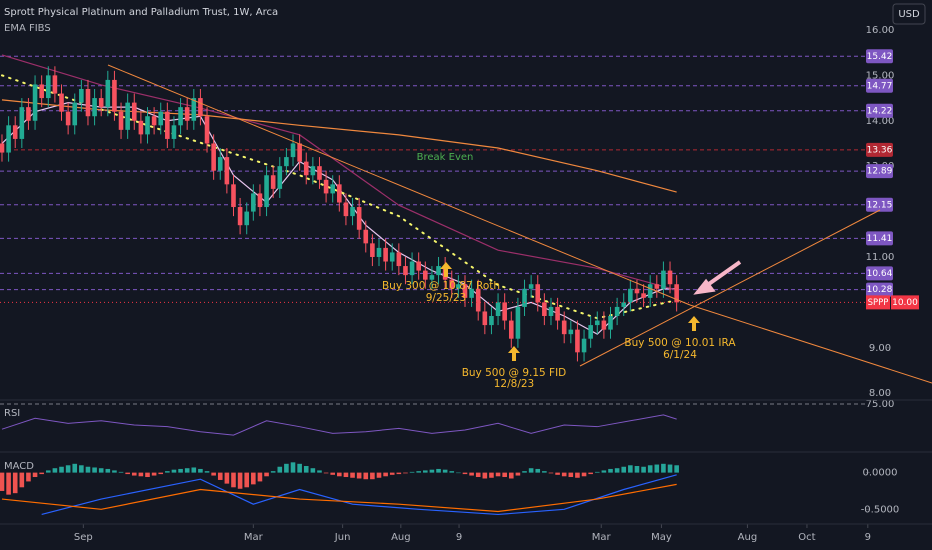 The height and width of the screenshot is (550, 932). Describe the element at coordinates (441, 286) in the screenshot. I see `annotation: Buy 300 @ 10.87 Roth` at that location.